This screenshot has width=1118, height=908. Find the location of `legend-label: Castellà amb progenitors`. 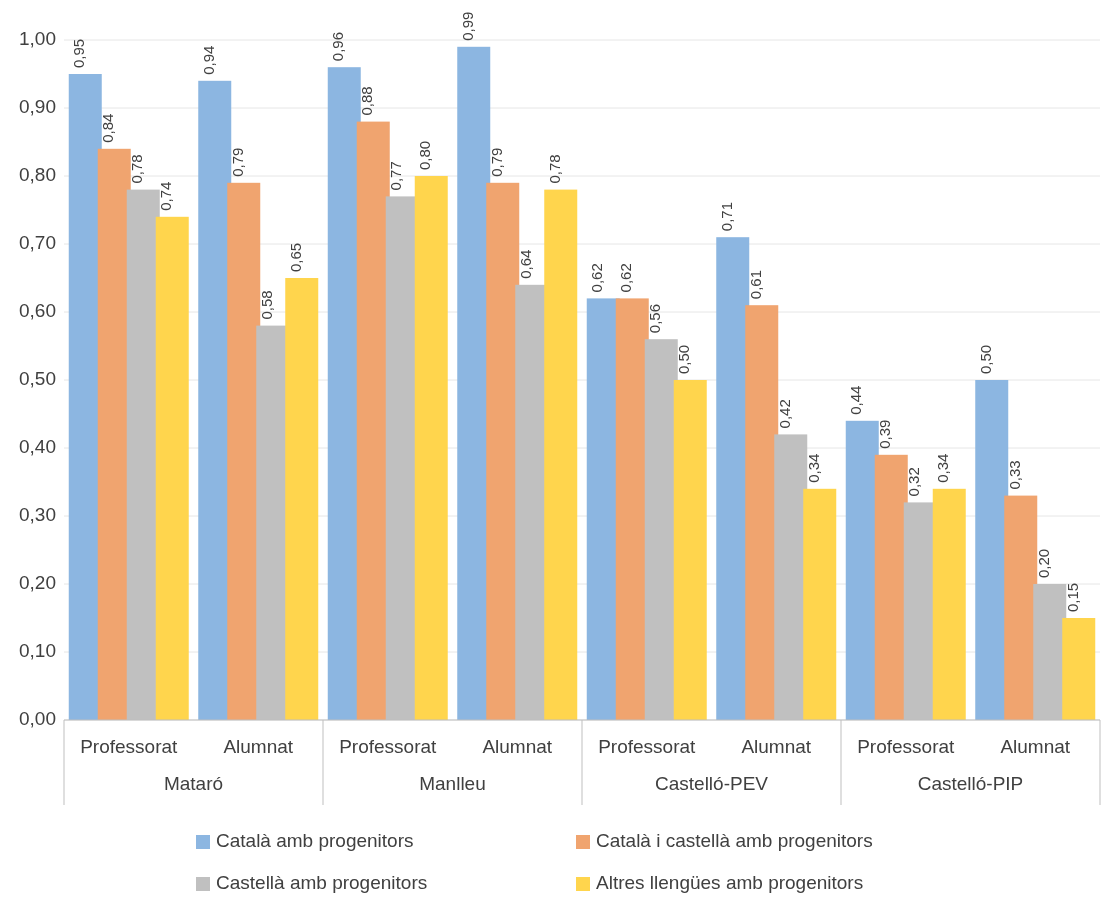

legend-label: Castellà amb progenitors is located at coordinates (322, 883).